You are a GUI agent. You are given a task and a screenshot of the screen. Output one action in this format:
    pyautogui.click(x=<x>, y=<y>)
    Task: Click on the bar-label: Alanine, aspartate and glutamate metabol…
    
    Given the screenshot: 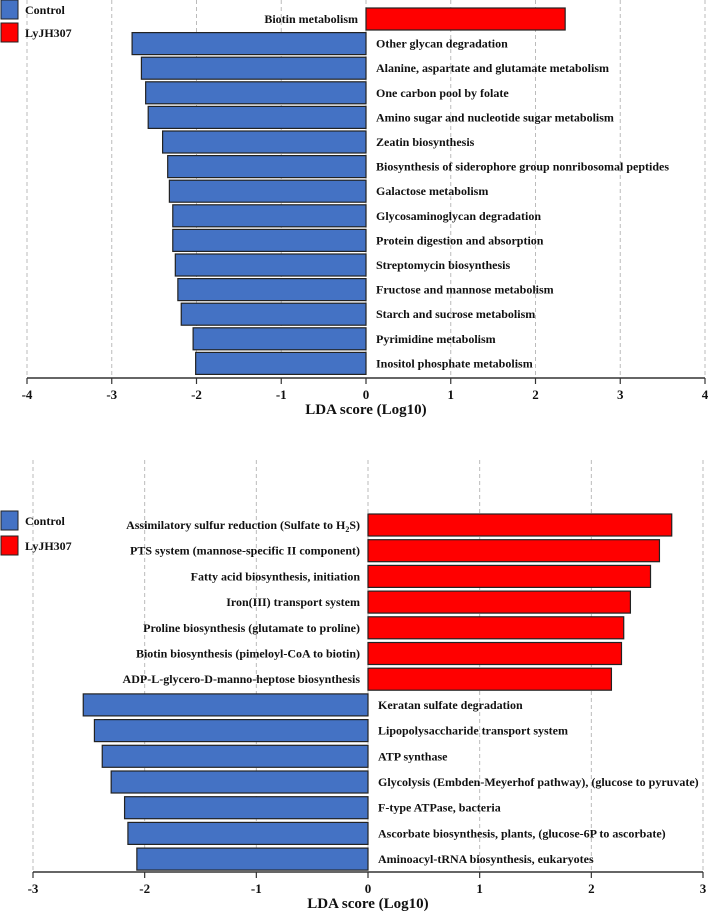 What is the action you would take?
    pyautogui.click(x=492, y=68)
    